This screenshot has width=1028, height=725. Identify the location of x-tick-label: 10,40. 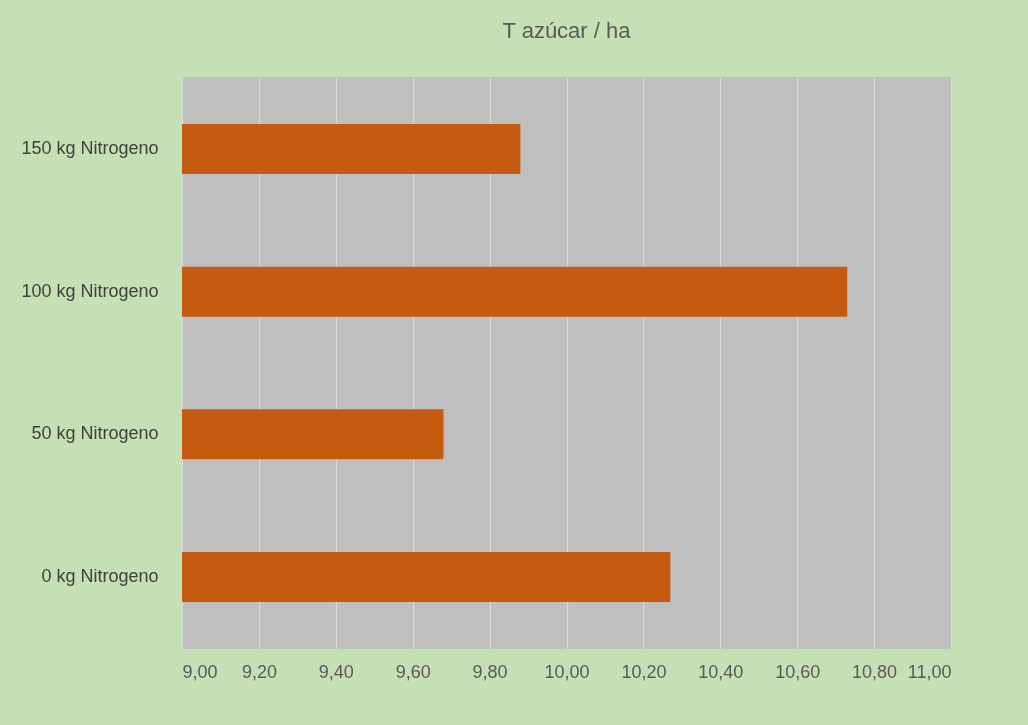
(721, 671).